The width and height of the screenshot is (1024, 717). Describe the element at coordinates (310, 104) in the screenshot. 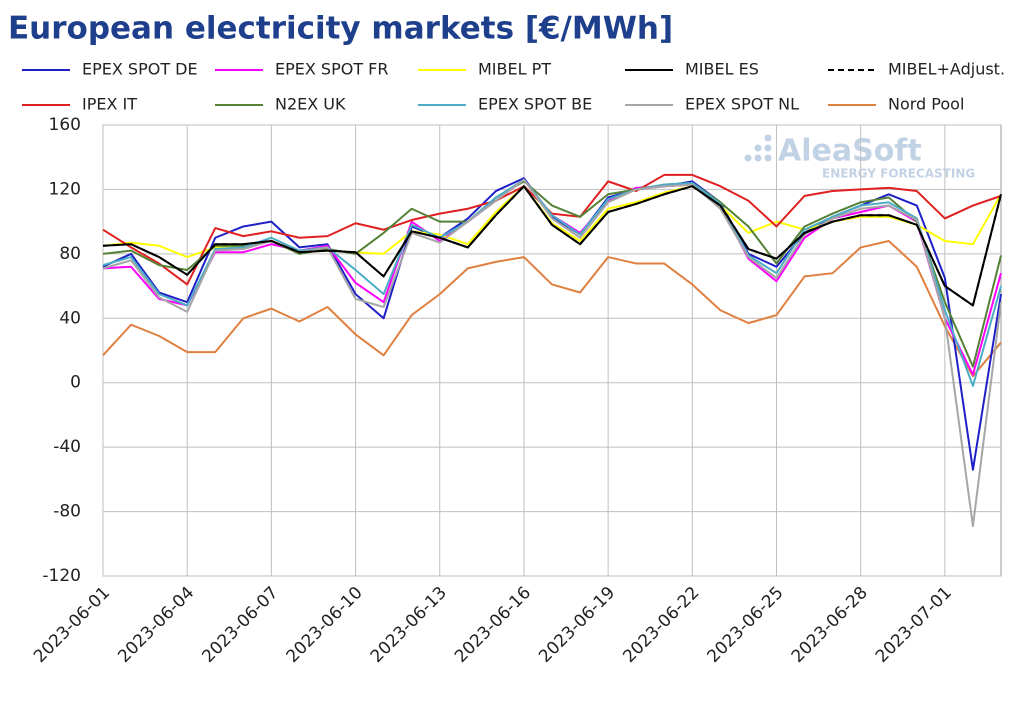

I see `legend-label: N2EX UK` at that location.